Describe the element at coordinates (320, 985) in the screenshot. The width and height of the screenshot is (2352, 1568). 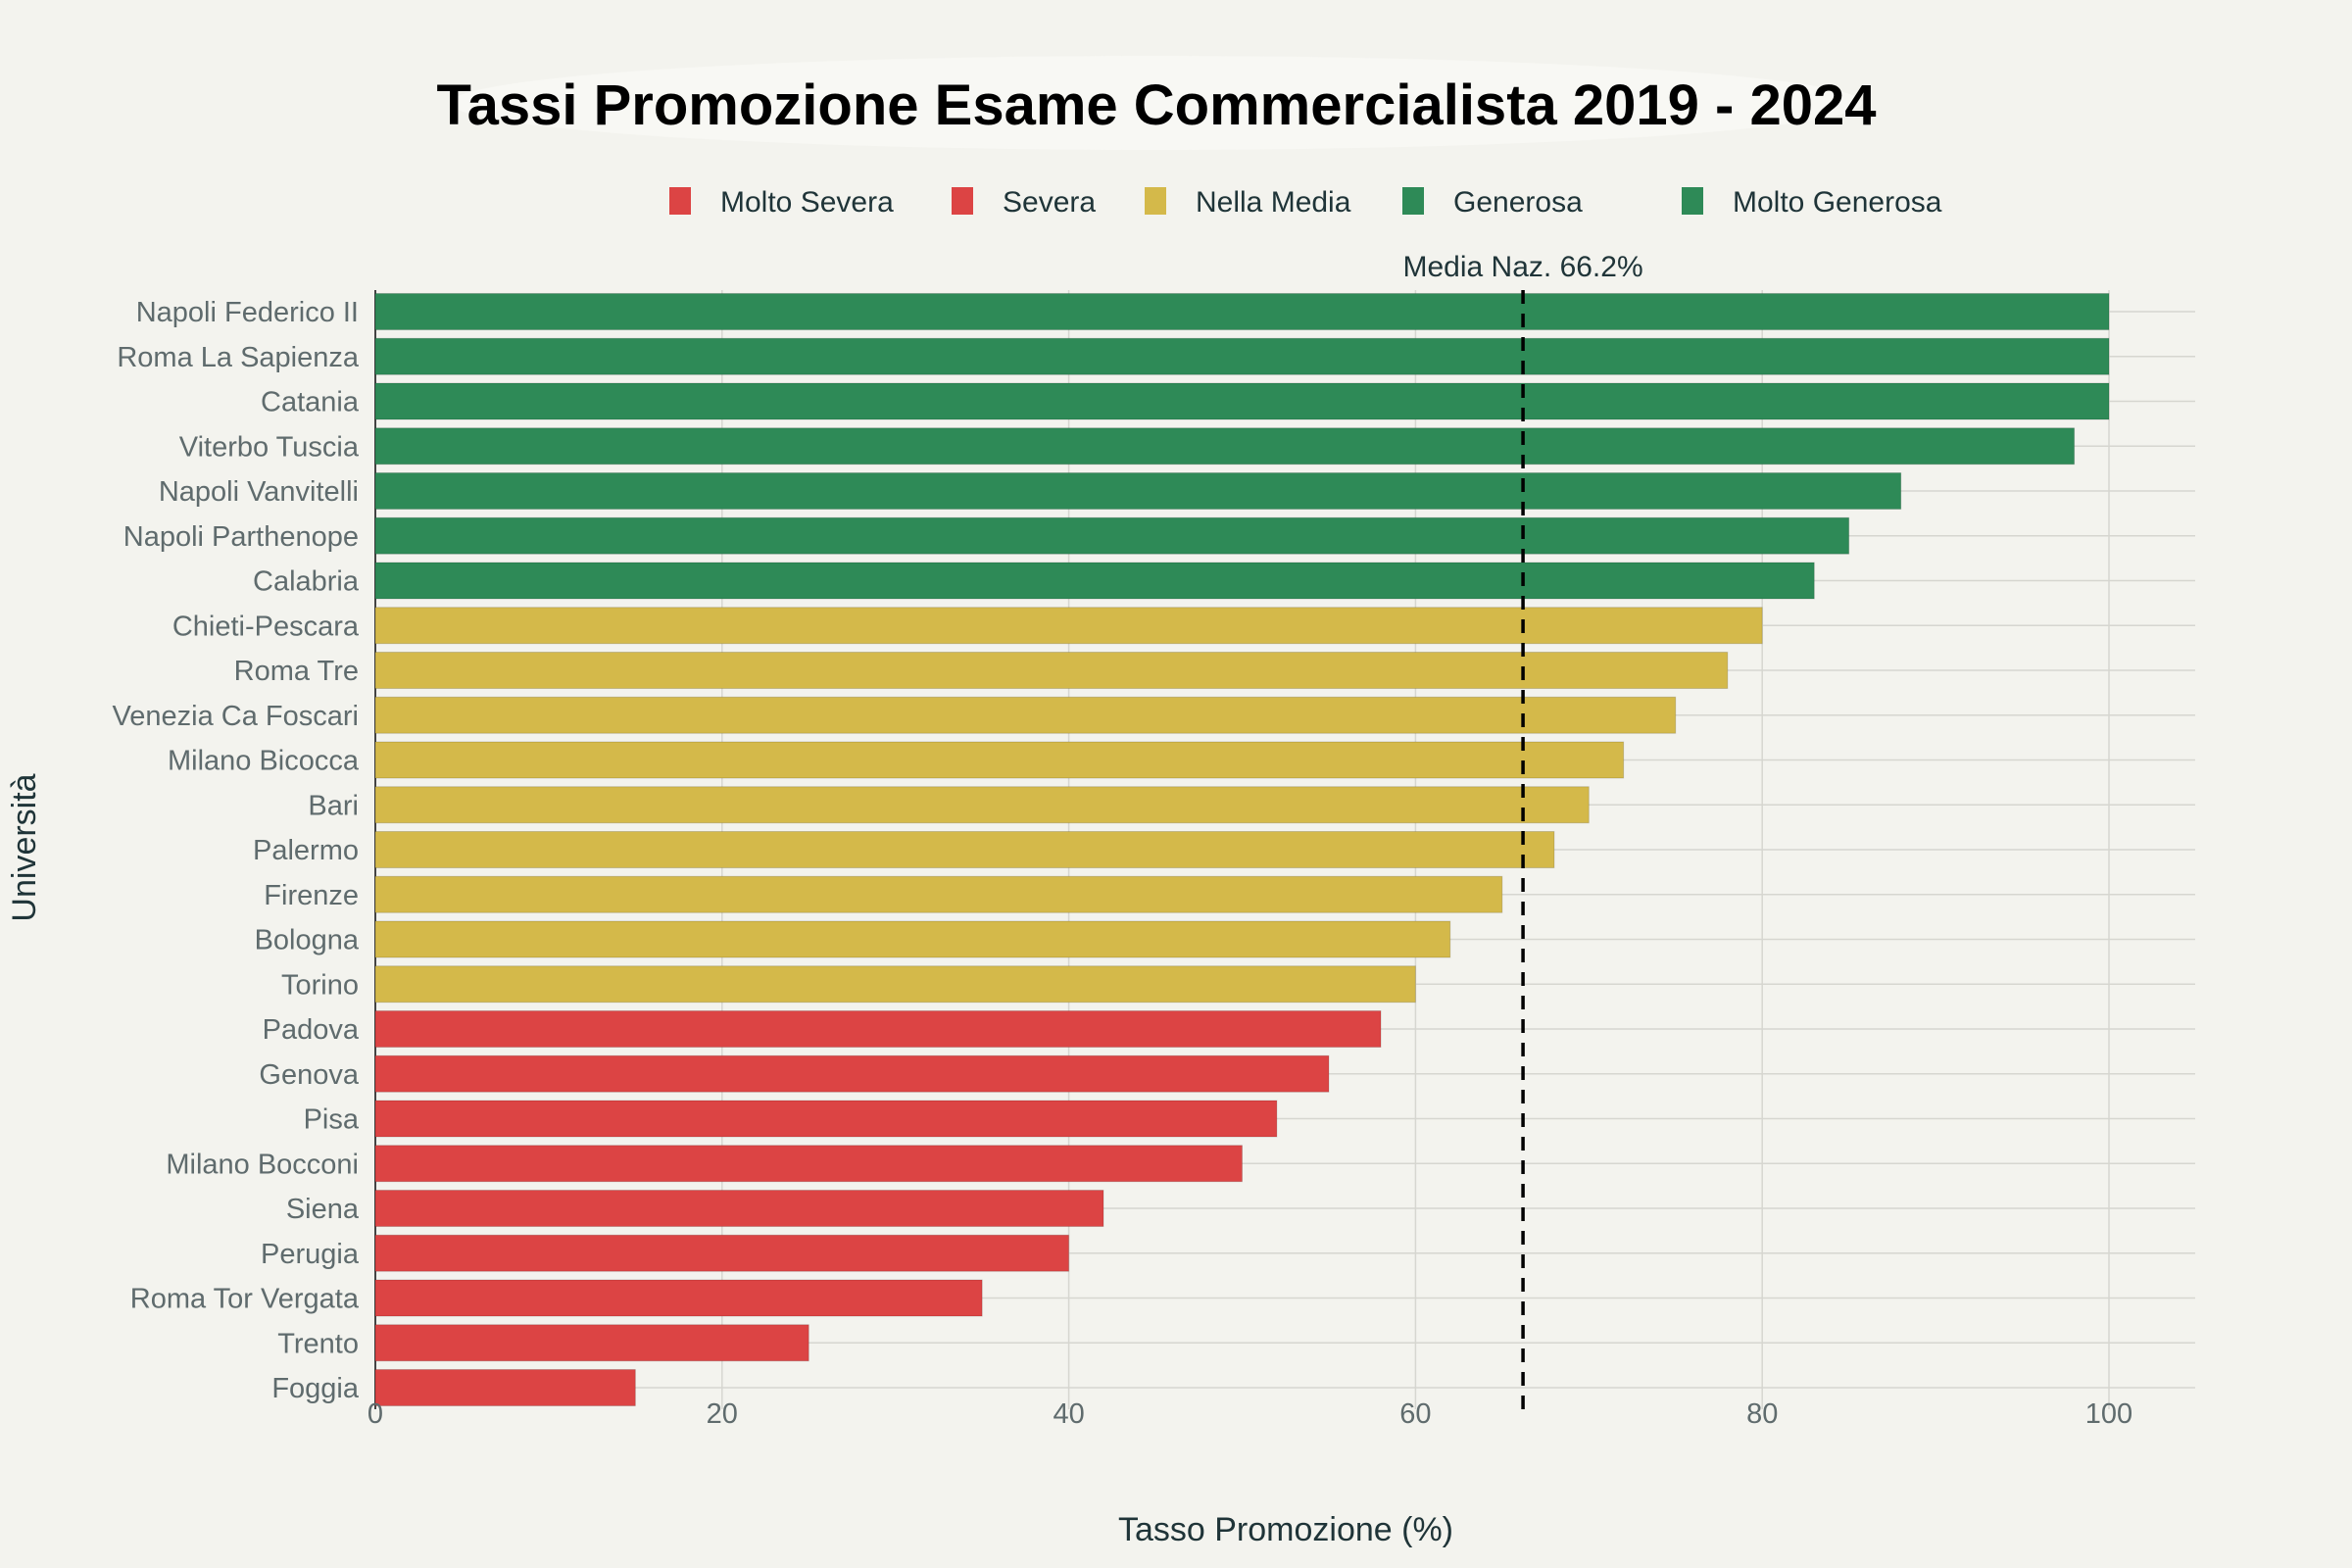
I see `y-tick-label: Torino` at that location.